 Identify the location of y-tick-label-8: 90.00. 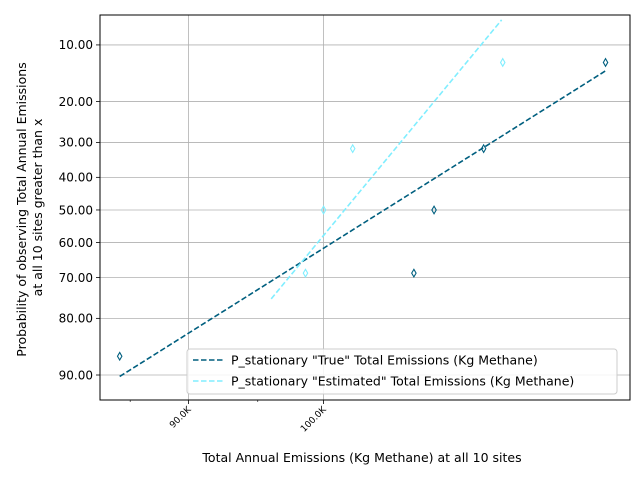
(76, 375).